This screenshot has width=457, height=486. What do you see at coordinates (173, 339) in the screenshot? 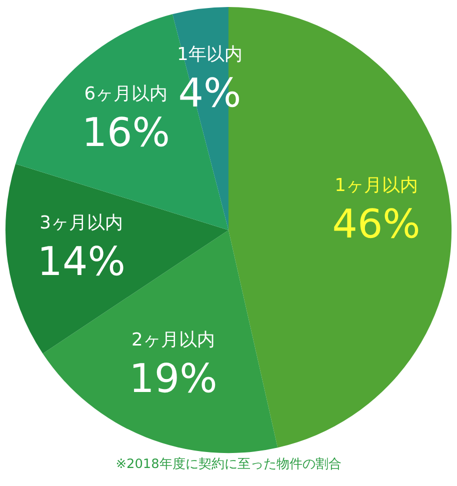
I see `slice-label: 2ヶ月以内` at bounding box center [173, 339].